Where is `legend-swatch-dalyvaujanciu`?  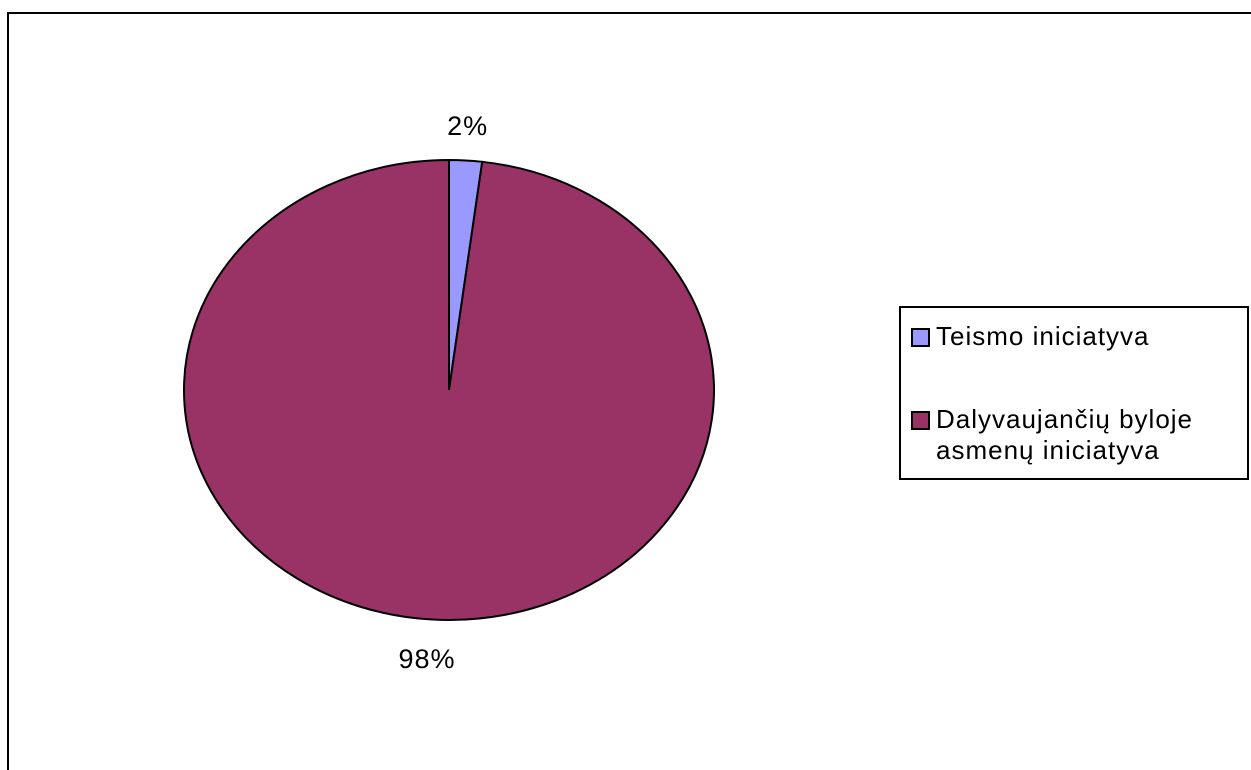
legend-swatch-dalyvaujanciu is located at coordinates (920, 420).